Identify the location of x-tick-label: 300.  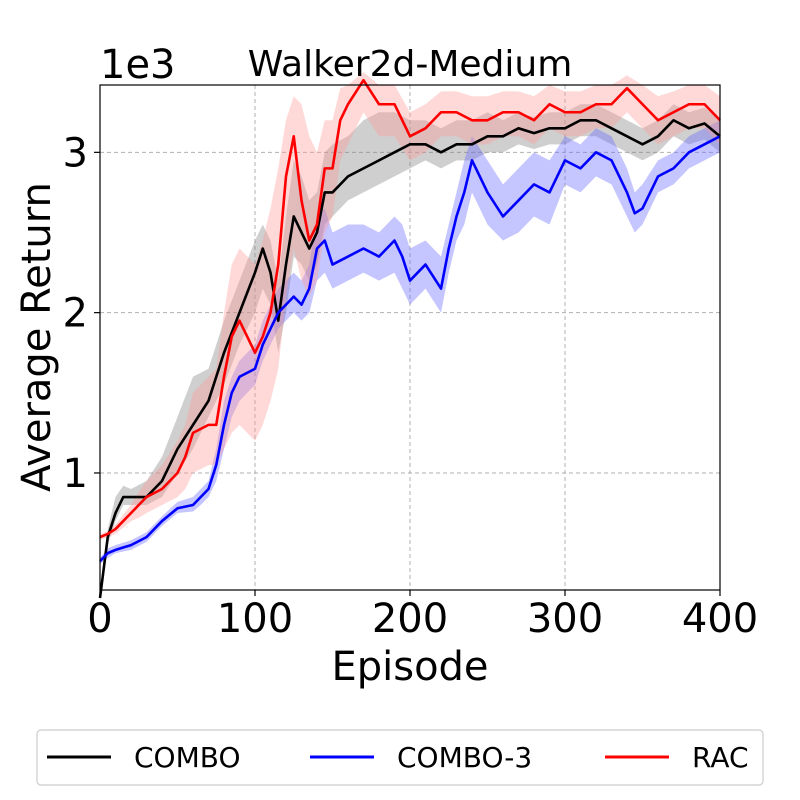
(565, 619).